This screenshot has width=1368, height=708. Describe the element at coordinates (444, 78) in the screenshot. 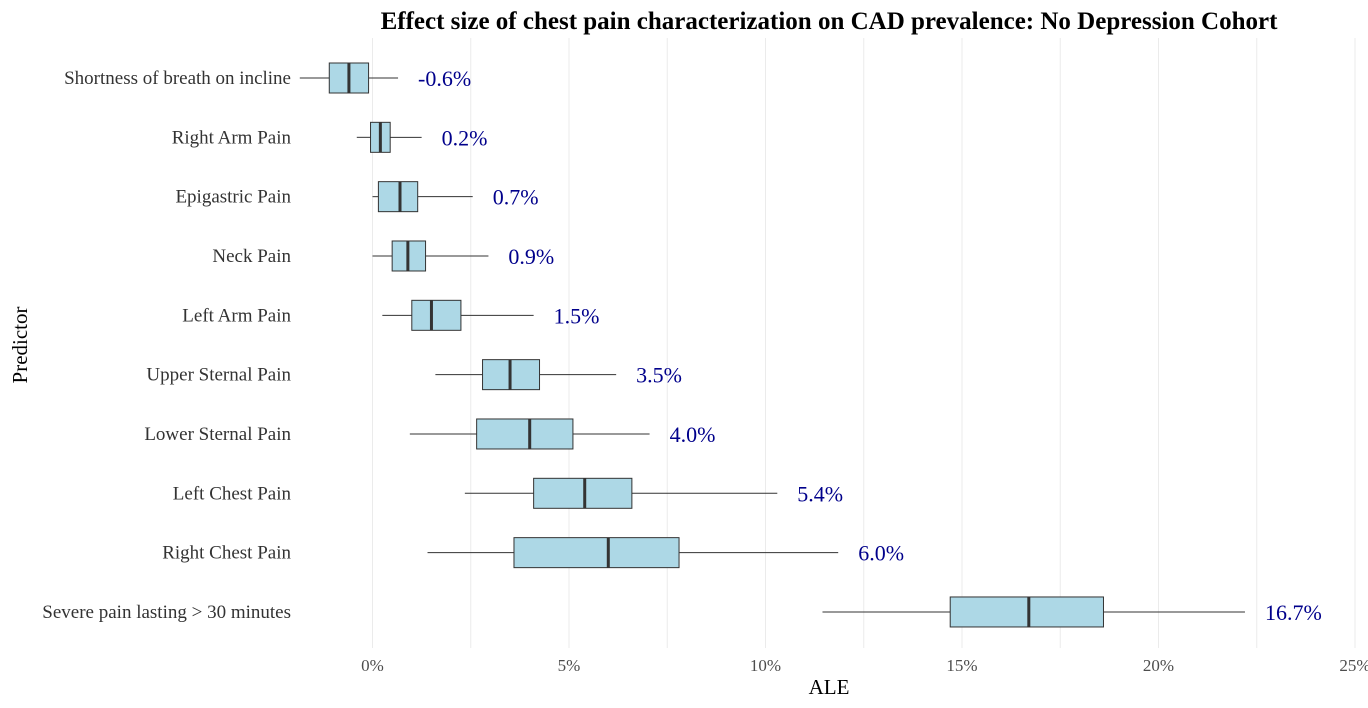

I see `value-label: -0.6%` at that location.